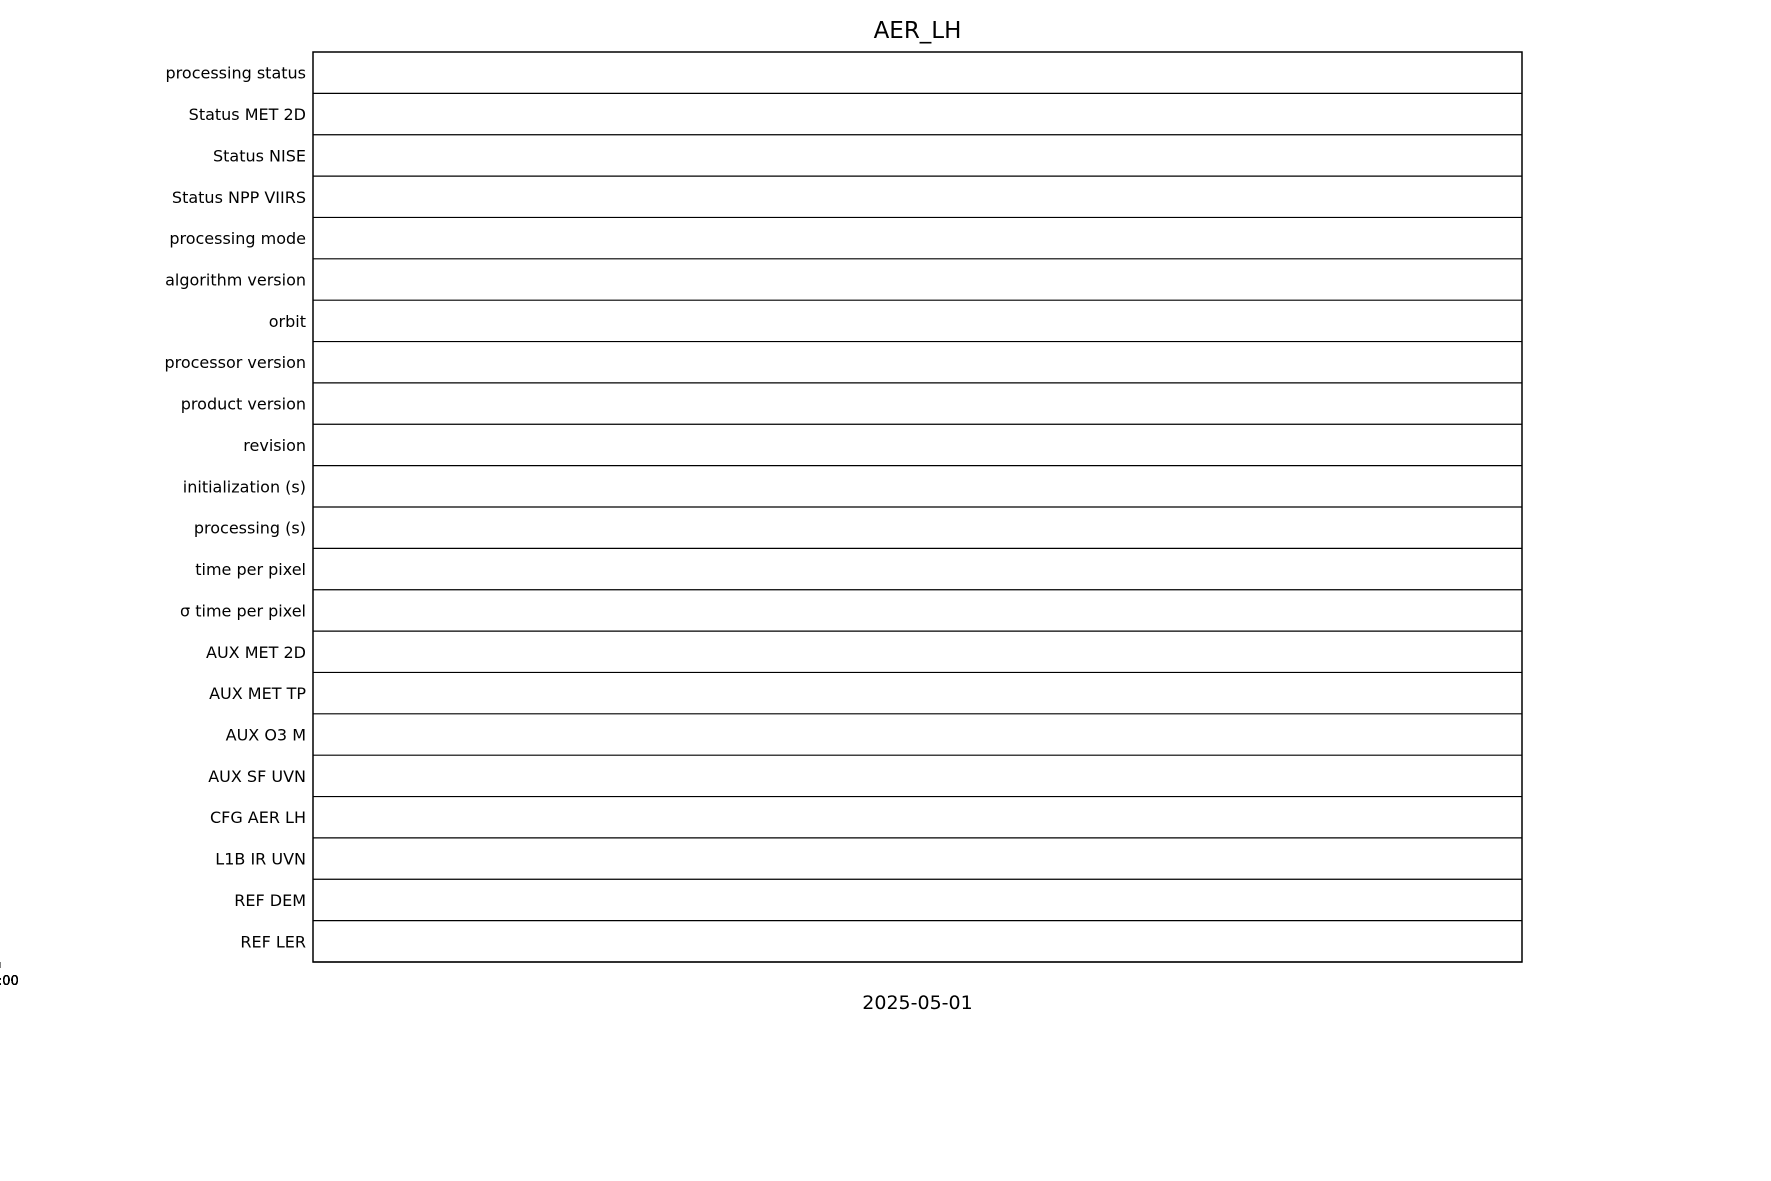 The height and width of the screenshot is (1181, 1771). I want to click on segment-label: Near-realtime, so click(22, 239).